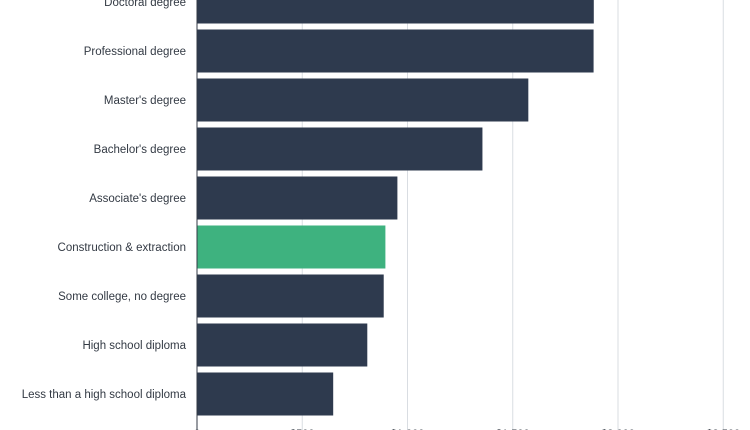  I want to click on category-label: Professional degree, so click(135, 52).